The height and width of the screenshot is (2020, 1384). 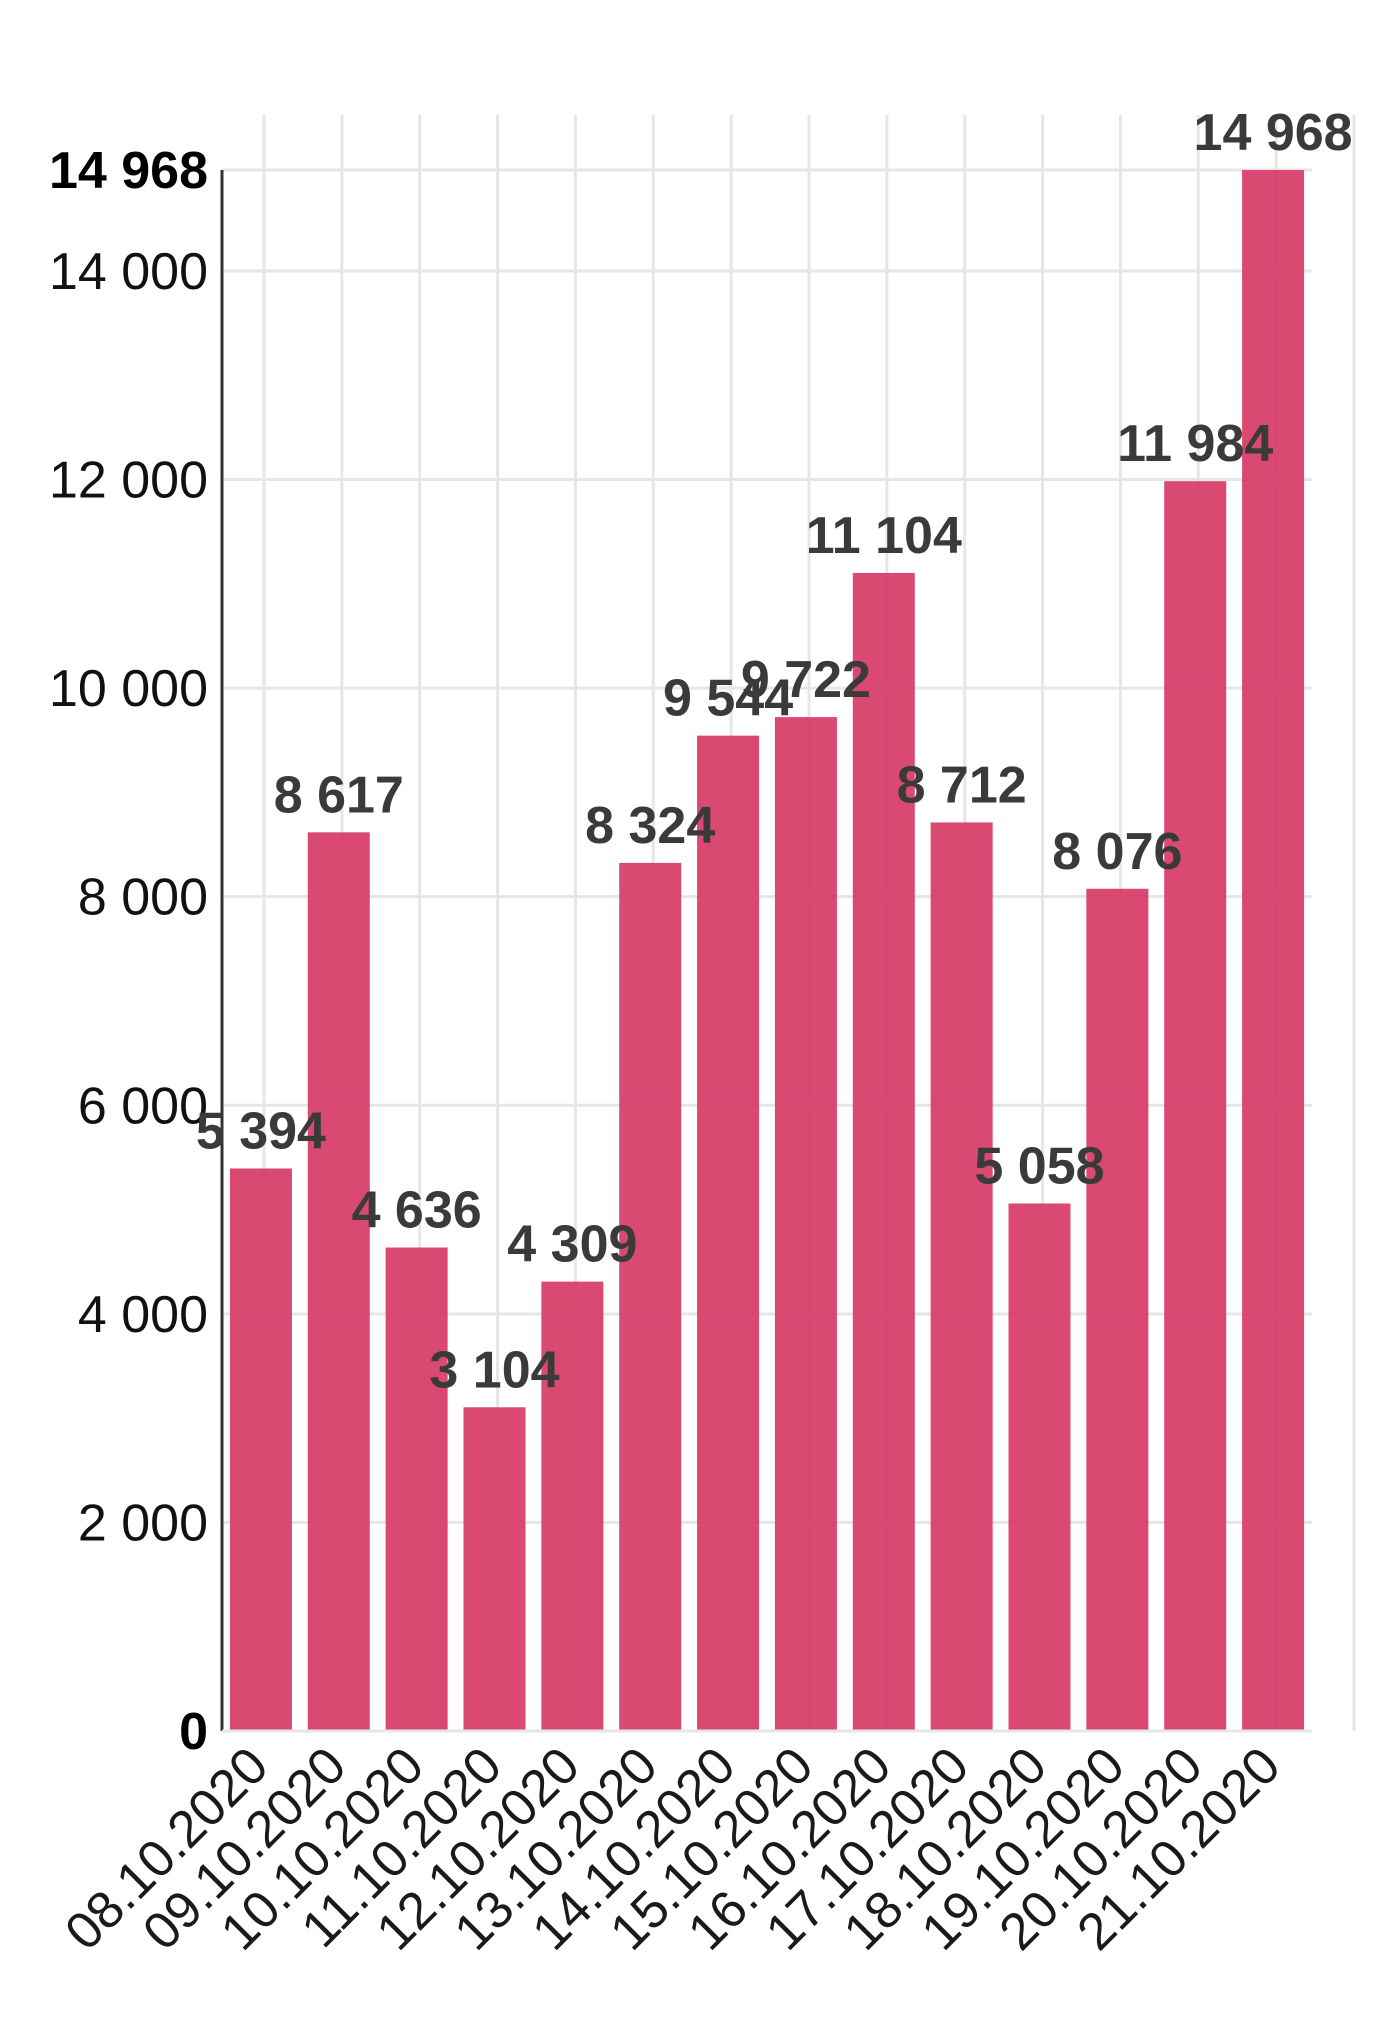 What do you see at coordinates (417, 1211) in the screenshot?
I see `data-label: 4 636` at bounding box center [417, 1211].